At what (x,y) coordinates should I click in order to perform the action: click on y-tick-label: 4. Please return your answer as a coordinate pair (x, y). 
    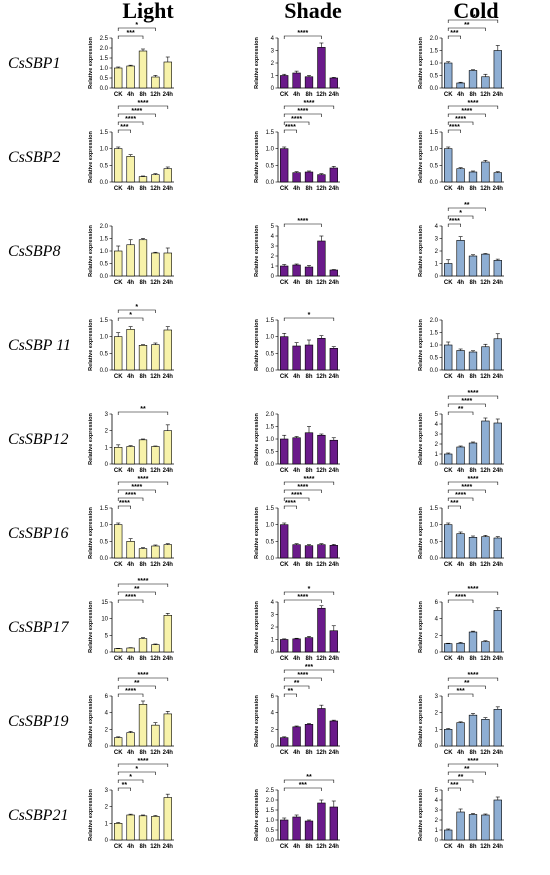
    Looking at the image, I should click on (273, 603).